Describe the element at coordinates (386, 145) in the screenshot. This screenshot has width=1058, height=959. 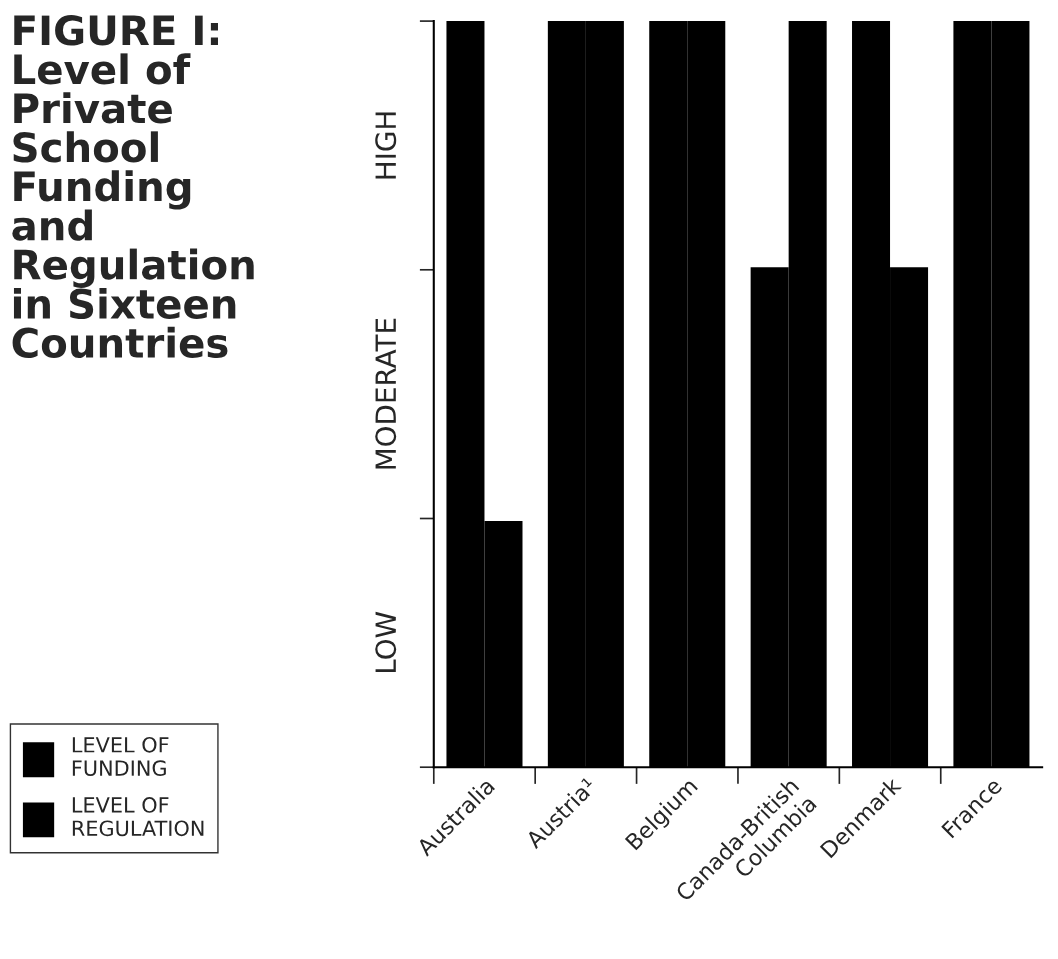
I see `text: HIGH` at that location.